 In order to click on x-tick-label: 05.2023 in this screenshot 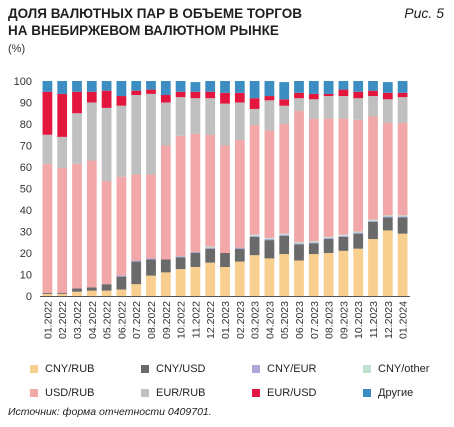, I will do `click(285, 320)`.